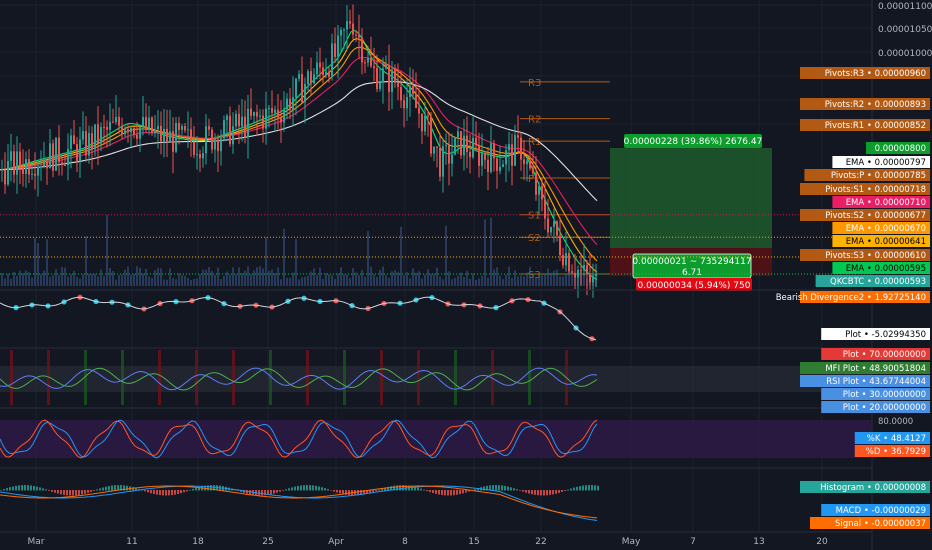  Describe the element at coordinates (299, 379) in the screenshot. I see `oscillator-line` at that location.